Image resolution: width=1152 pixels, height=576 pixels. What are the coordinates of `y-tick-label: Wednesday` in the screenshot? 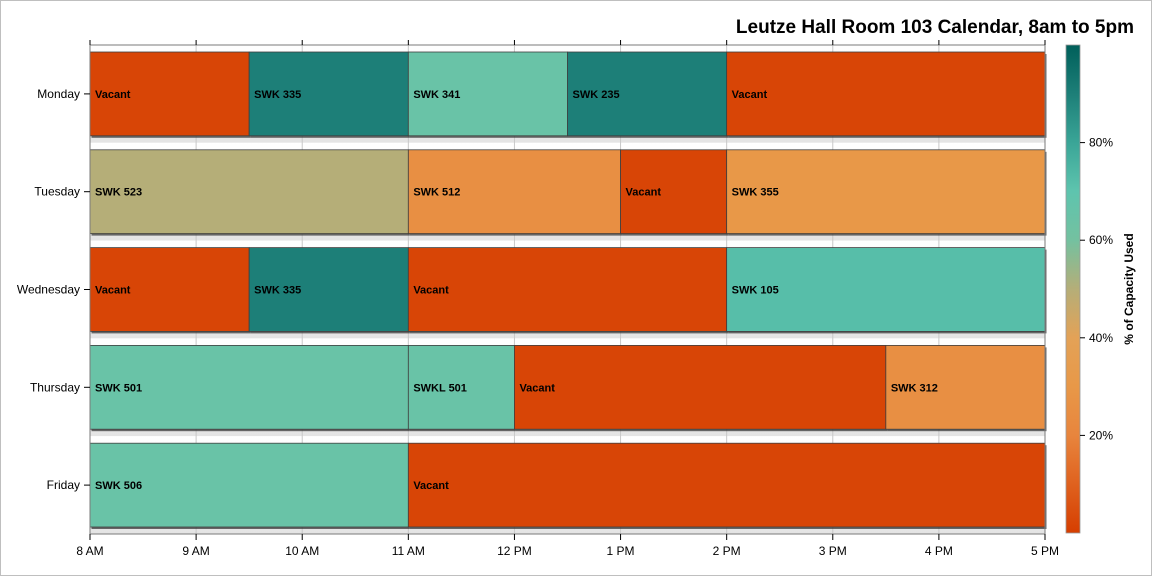 It's located at (48, 290).